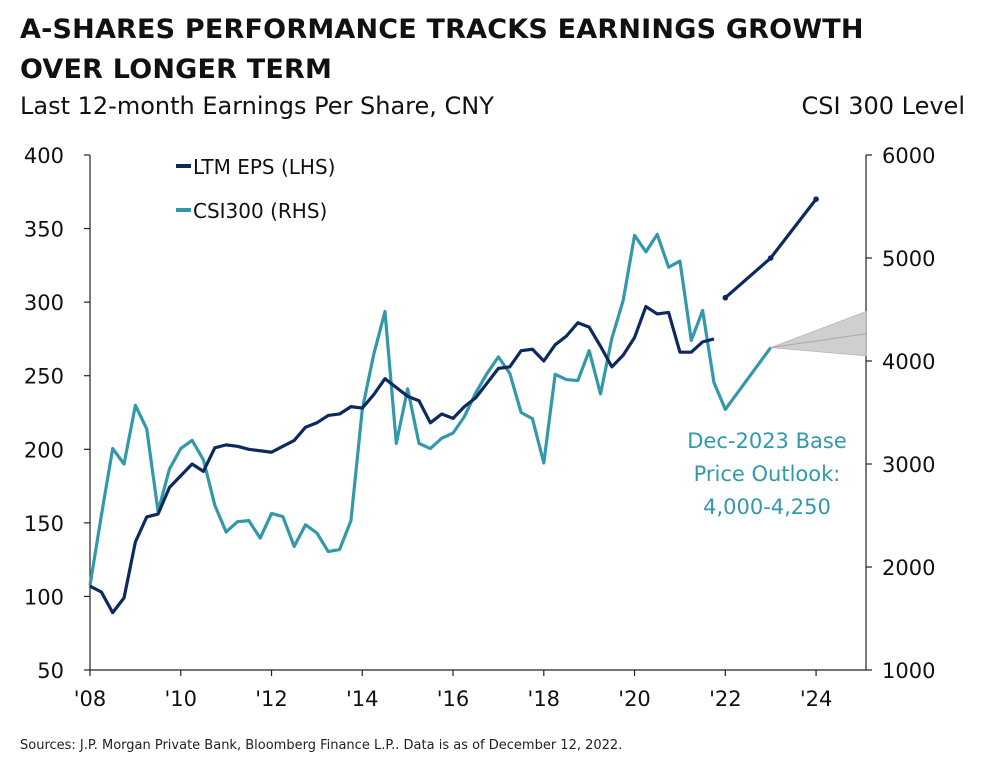 The image size is (985, 767). What do you see at coordinates (767, 507) in the screenshot?
I see `outlook-annotation-line: 4,000-4,250` at bounding box center [767, 507].